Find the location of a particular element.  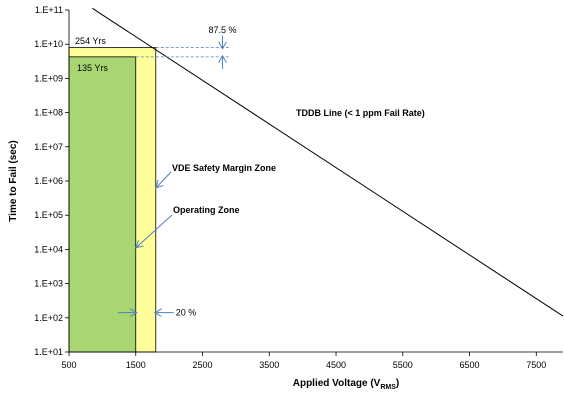

y-tick-label: 1.E+07 is located at coordinates (48, 147).